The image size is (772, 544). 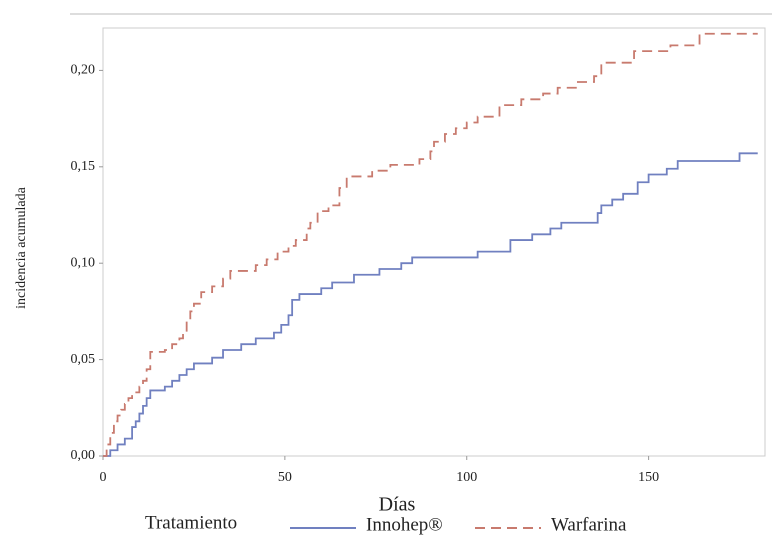 I want to click on y-tick-label: 0,20, so click(x=83, y=70).